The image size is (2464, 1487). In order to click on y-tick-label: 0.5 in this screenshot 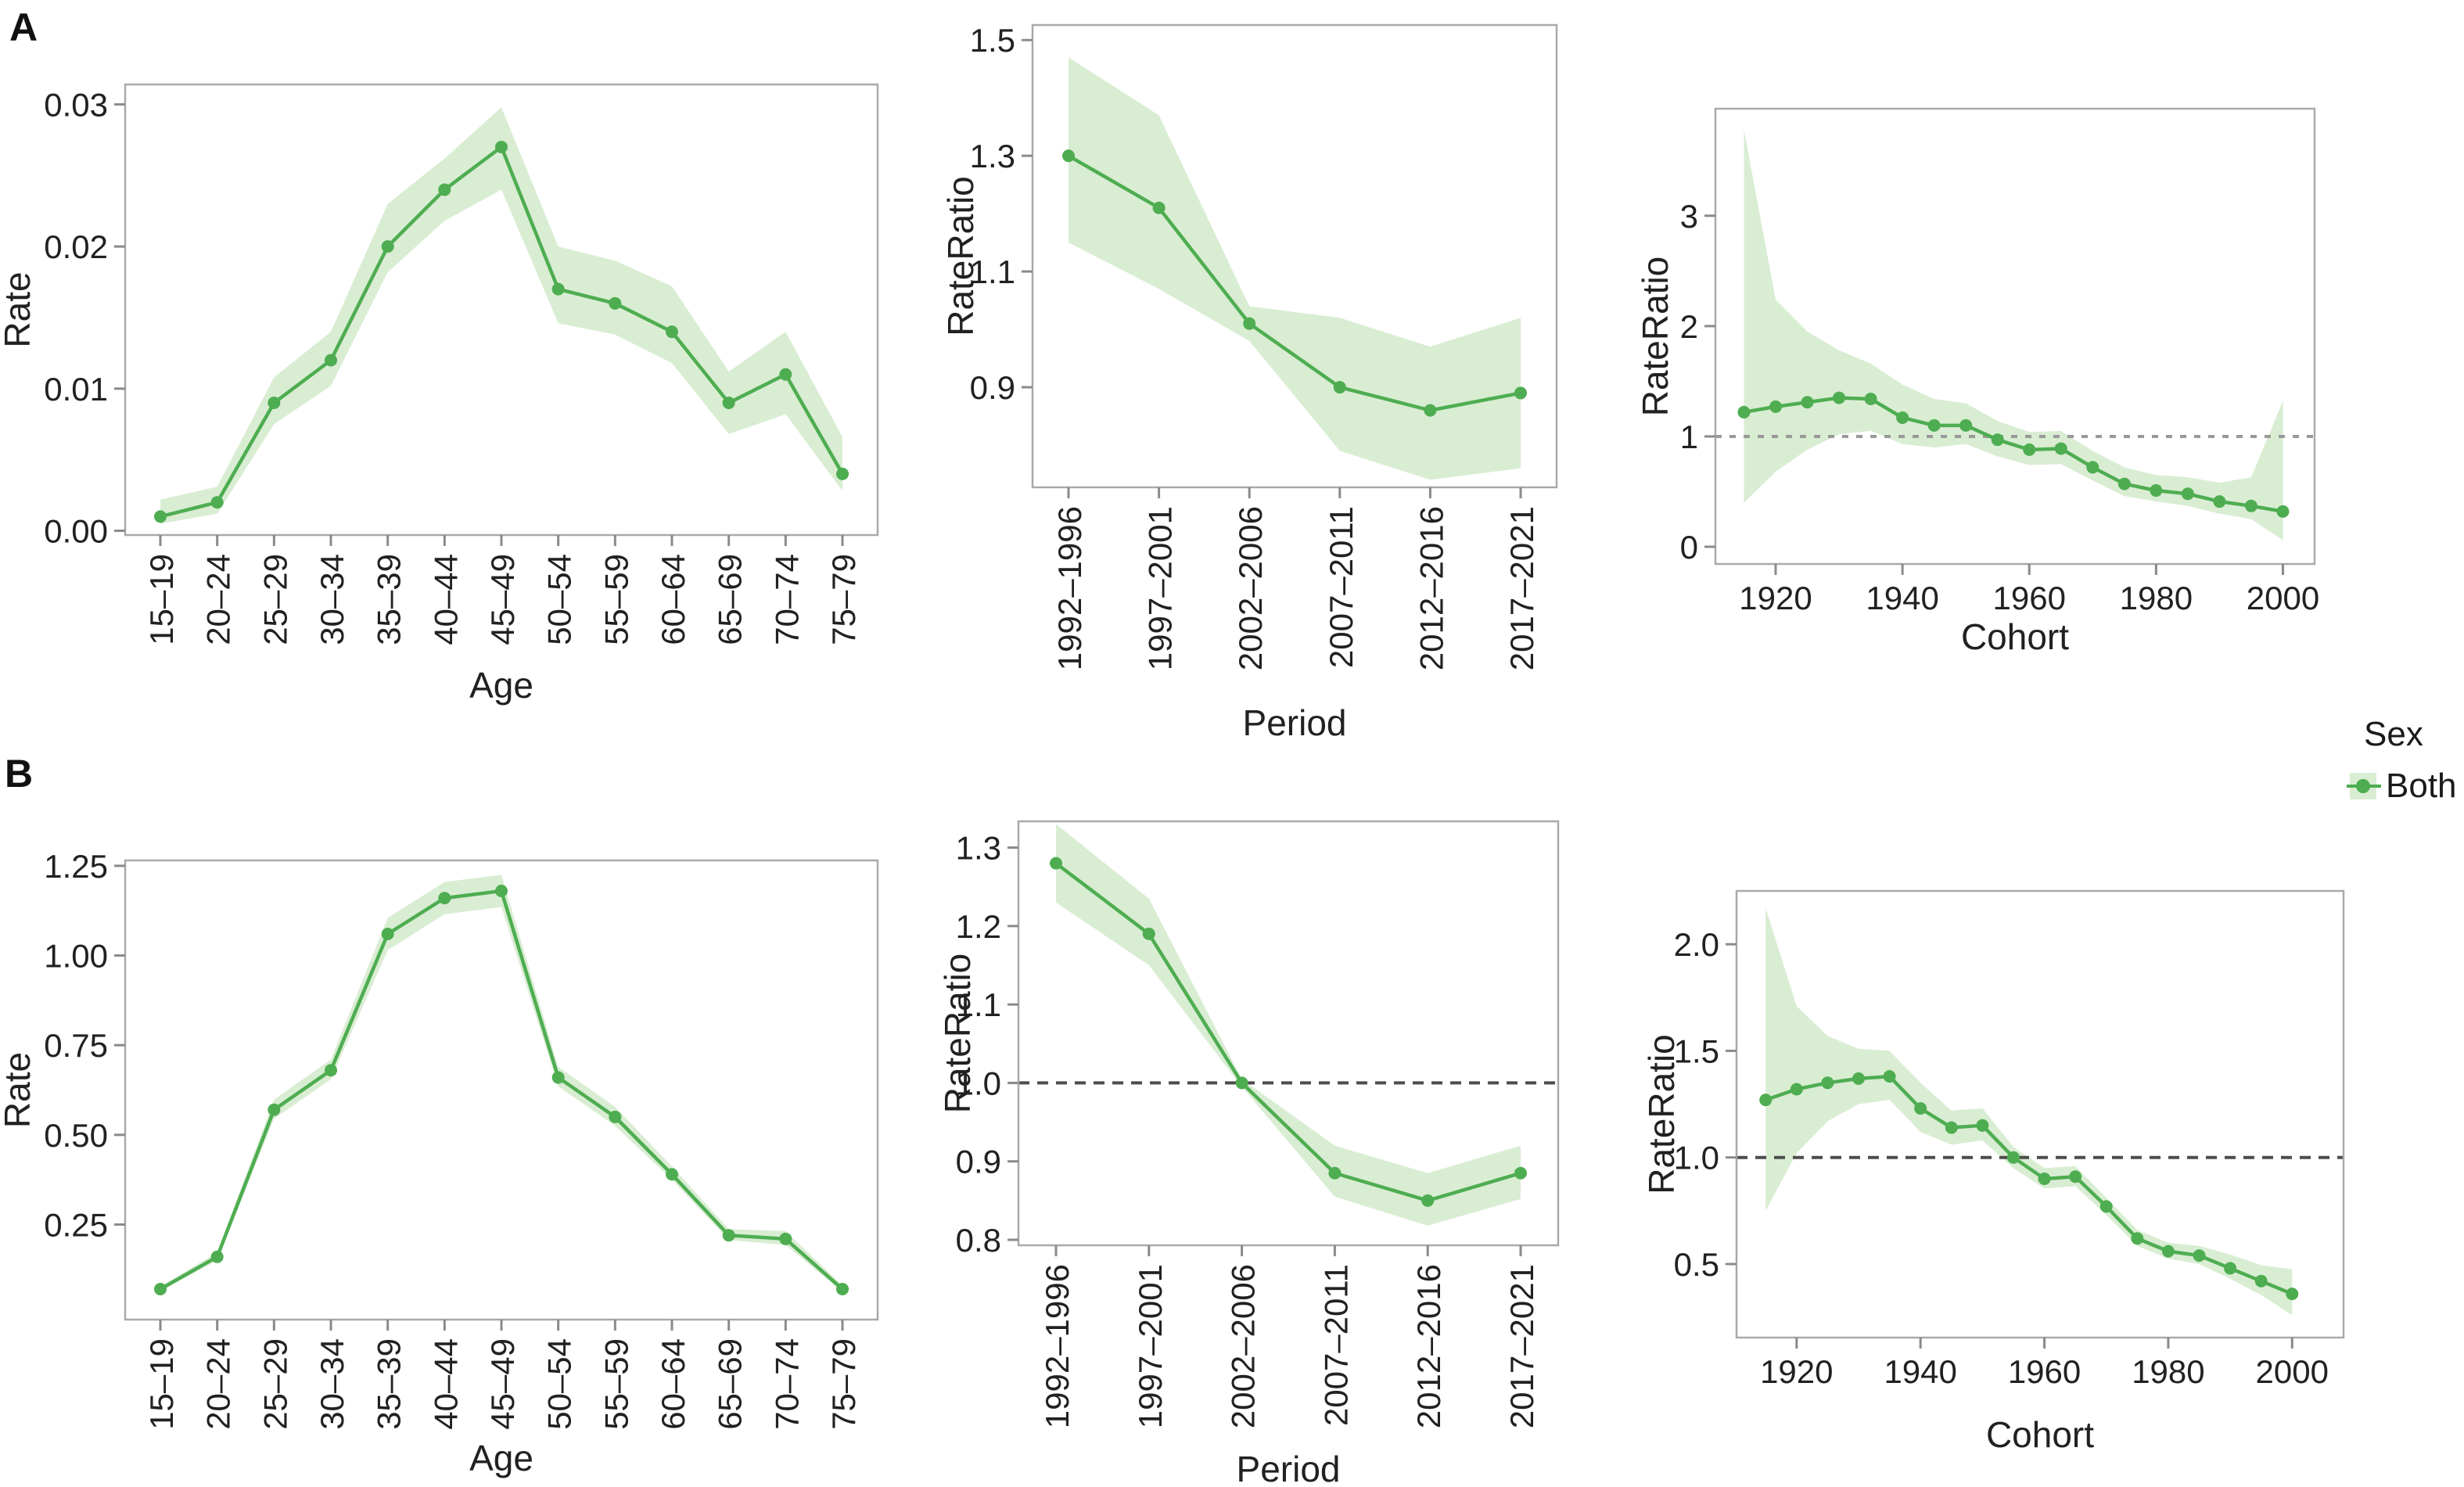, I will do `click(1696, 1264)`.